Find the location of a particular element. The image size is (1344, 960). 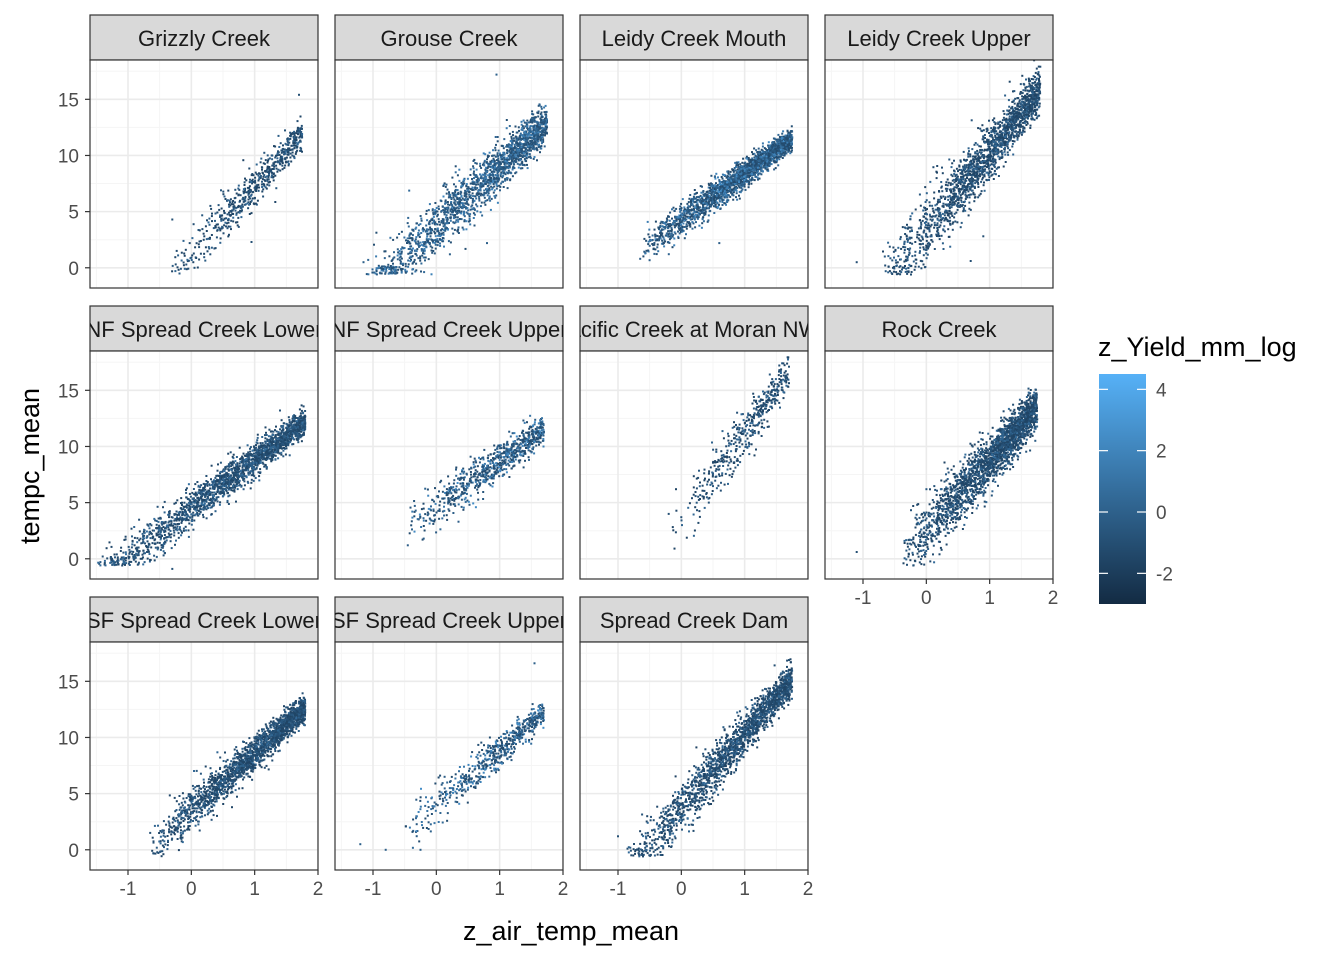

facet-strip-label: Grouse Creek is located at coordinates (450, 38).